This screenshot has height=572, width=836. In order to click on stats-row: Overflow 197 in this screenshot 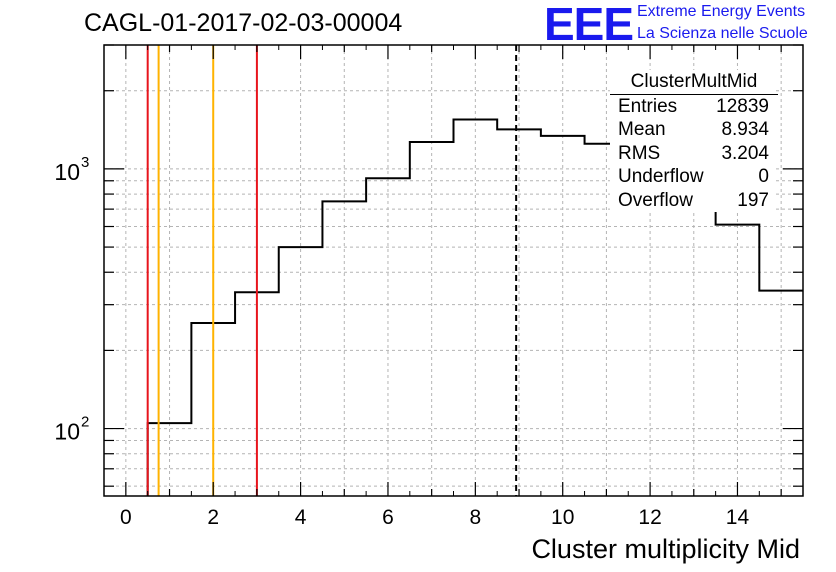, I will do `click(692, 201)`.